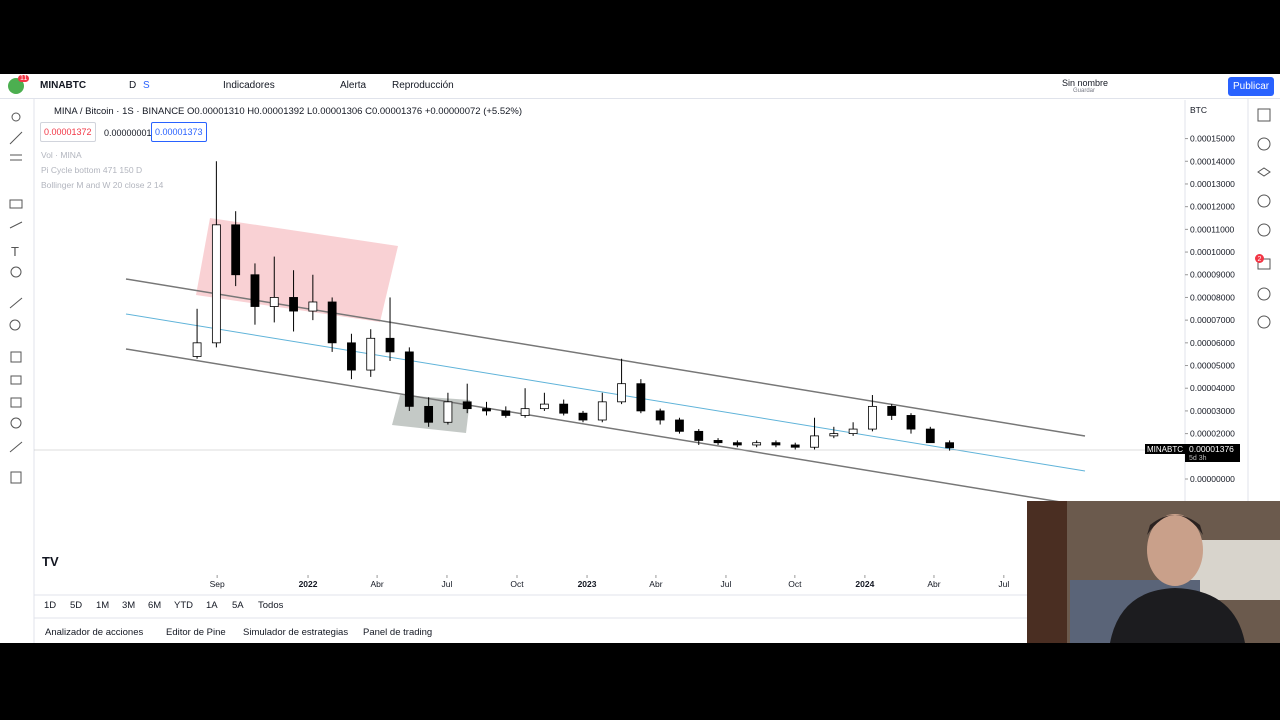 The height and width of the screenshot is (720, 1280). What do you see at coordinates (1211, 449) in the screenshot?
I see `price-tag: 0.00001376` at bounding box center [1211, 449].